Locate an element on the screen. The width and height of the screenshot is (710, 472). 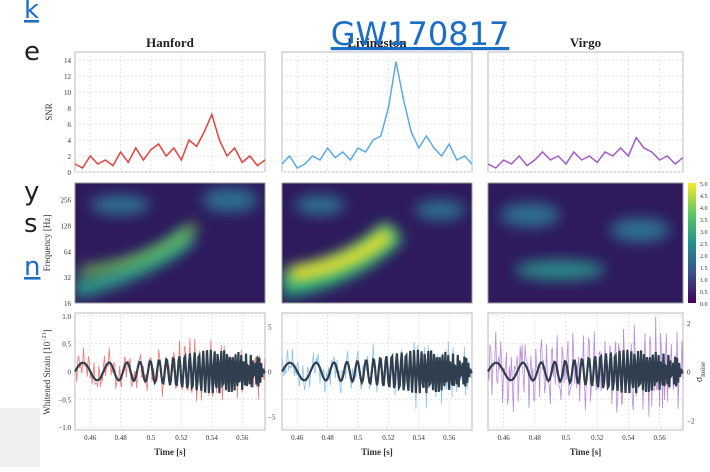
colorbar-tick-label: 5.0 is located at coordinates (704, 185).